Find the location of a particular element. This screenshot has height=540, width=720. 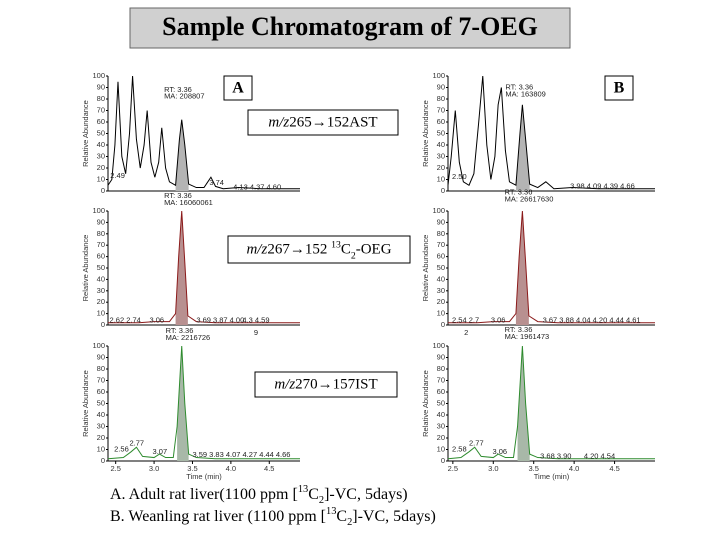

peak-label: 4.20 4.54 is located at coordinates (599, 455).